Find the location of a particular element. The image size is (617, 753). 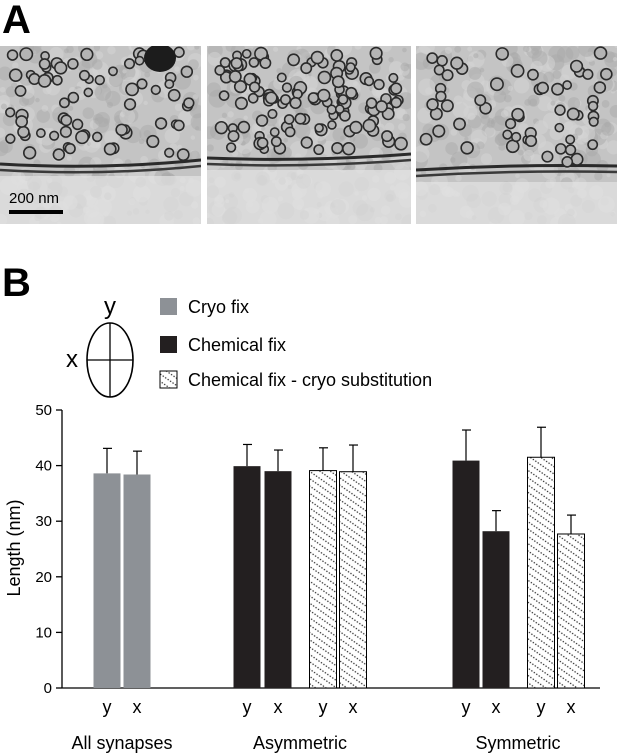

y-tick-label: 40 is located at coordinates (43, 466).